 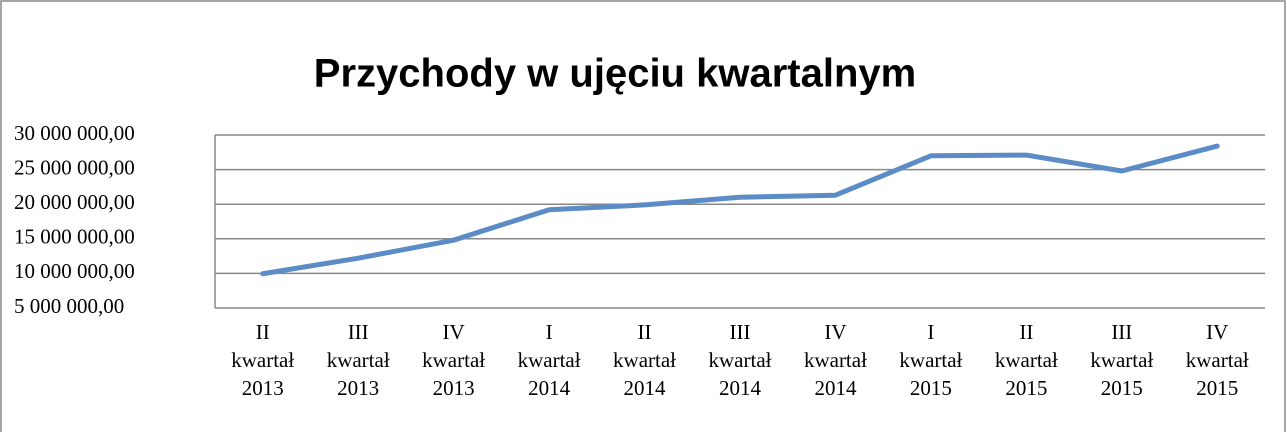 I want to click on x-tick-label: IV kwartał 2014, so click(x=835, y=360).